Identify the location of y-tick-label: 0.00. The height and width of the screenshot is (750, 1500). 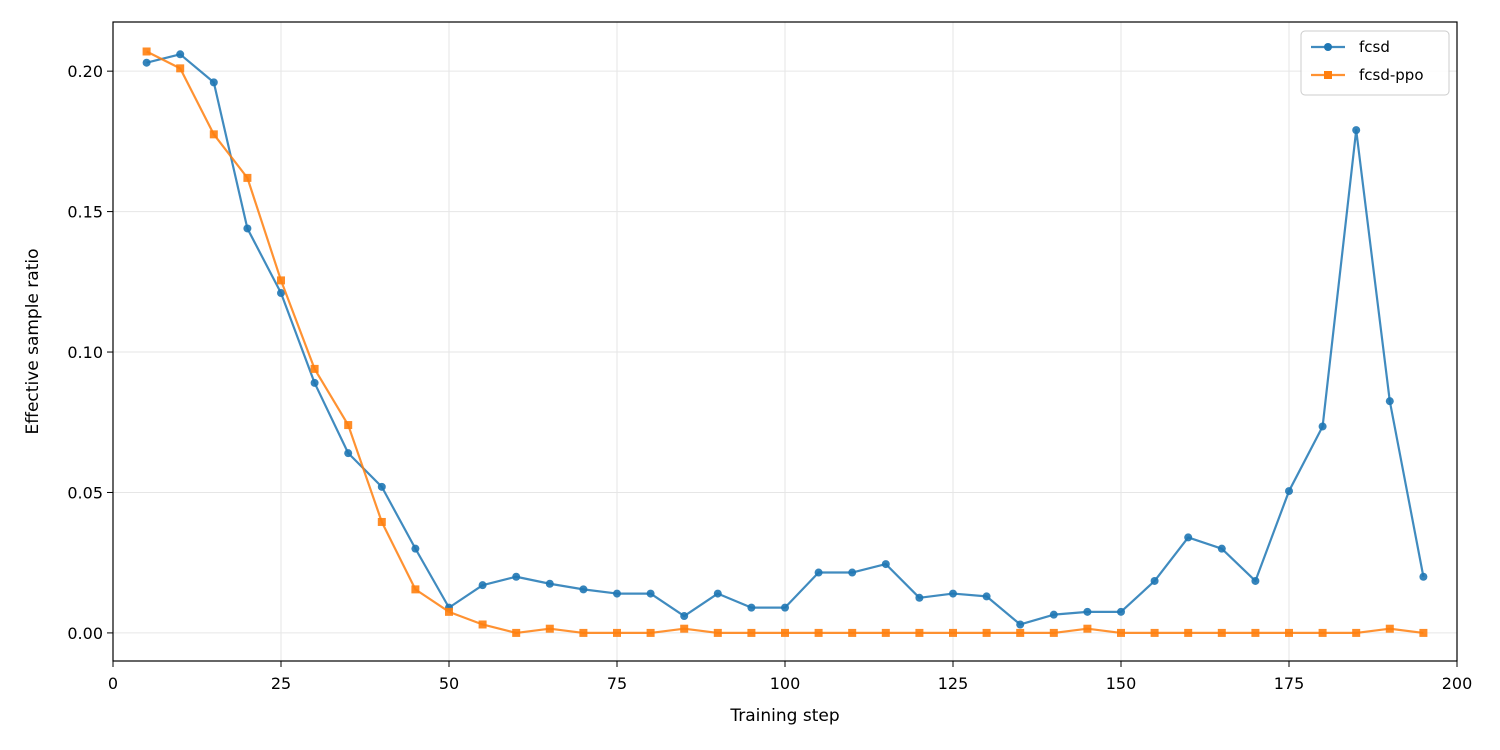
(85, 633).